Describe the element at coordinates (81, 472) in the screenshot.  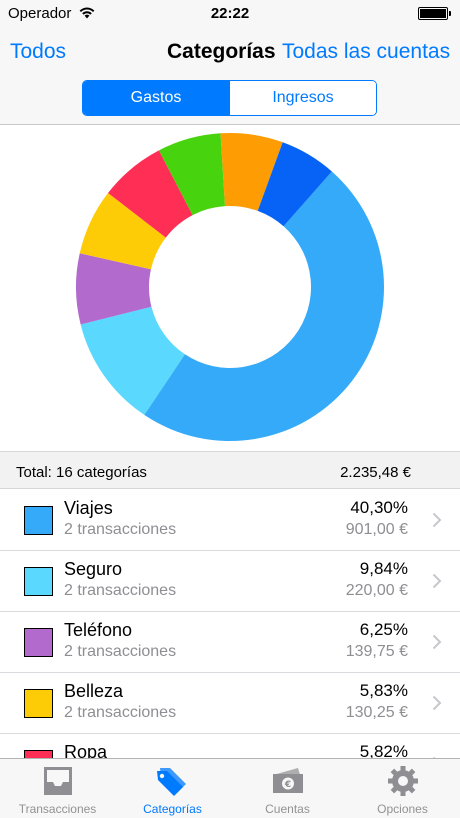
I see `total-categories-label: Total: 16 categorías` at that location.